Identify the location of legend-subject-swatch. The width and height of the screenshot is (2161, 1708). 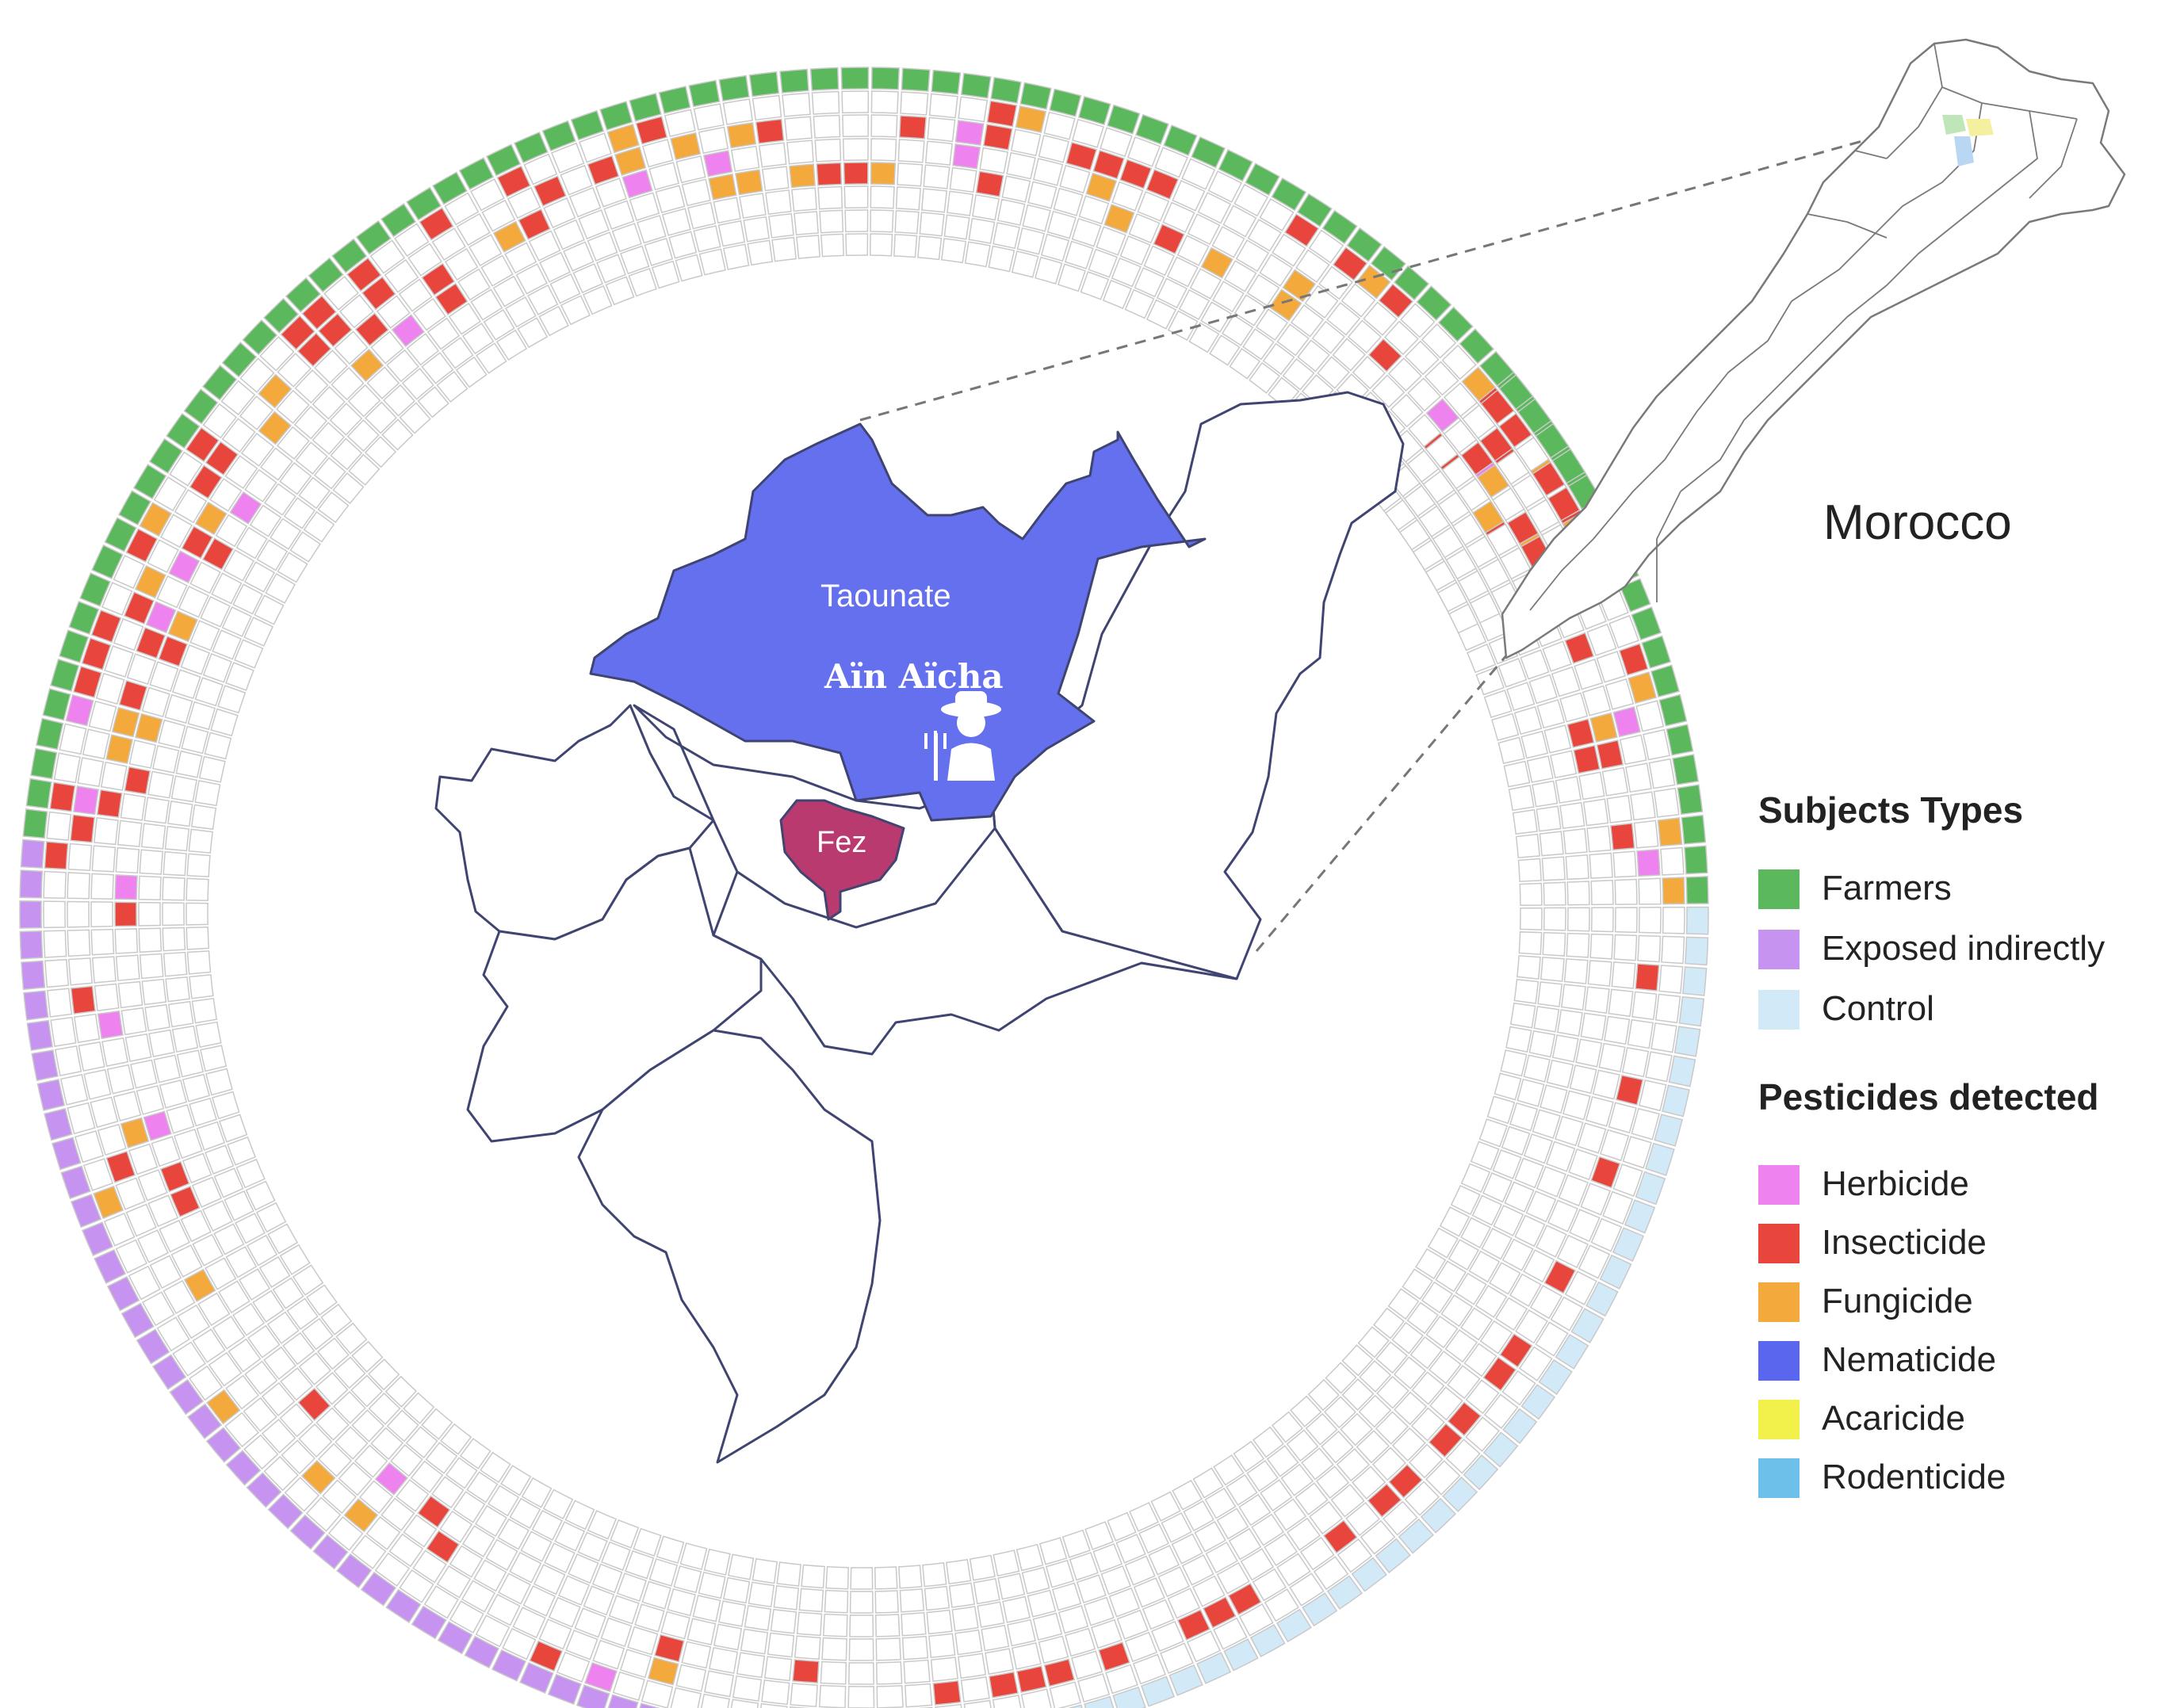
(1779, 1010).